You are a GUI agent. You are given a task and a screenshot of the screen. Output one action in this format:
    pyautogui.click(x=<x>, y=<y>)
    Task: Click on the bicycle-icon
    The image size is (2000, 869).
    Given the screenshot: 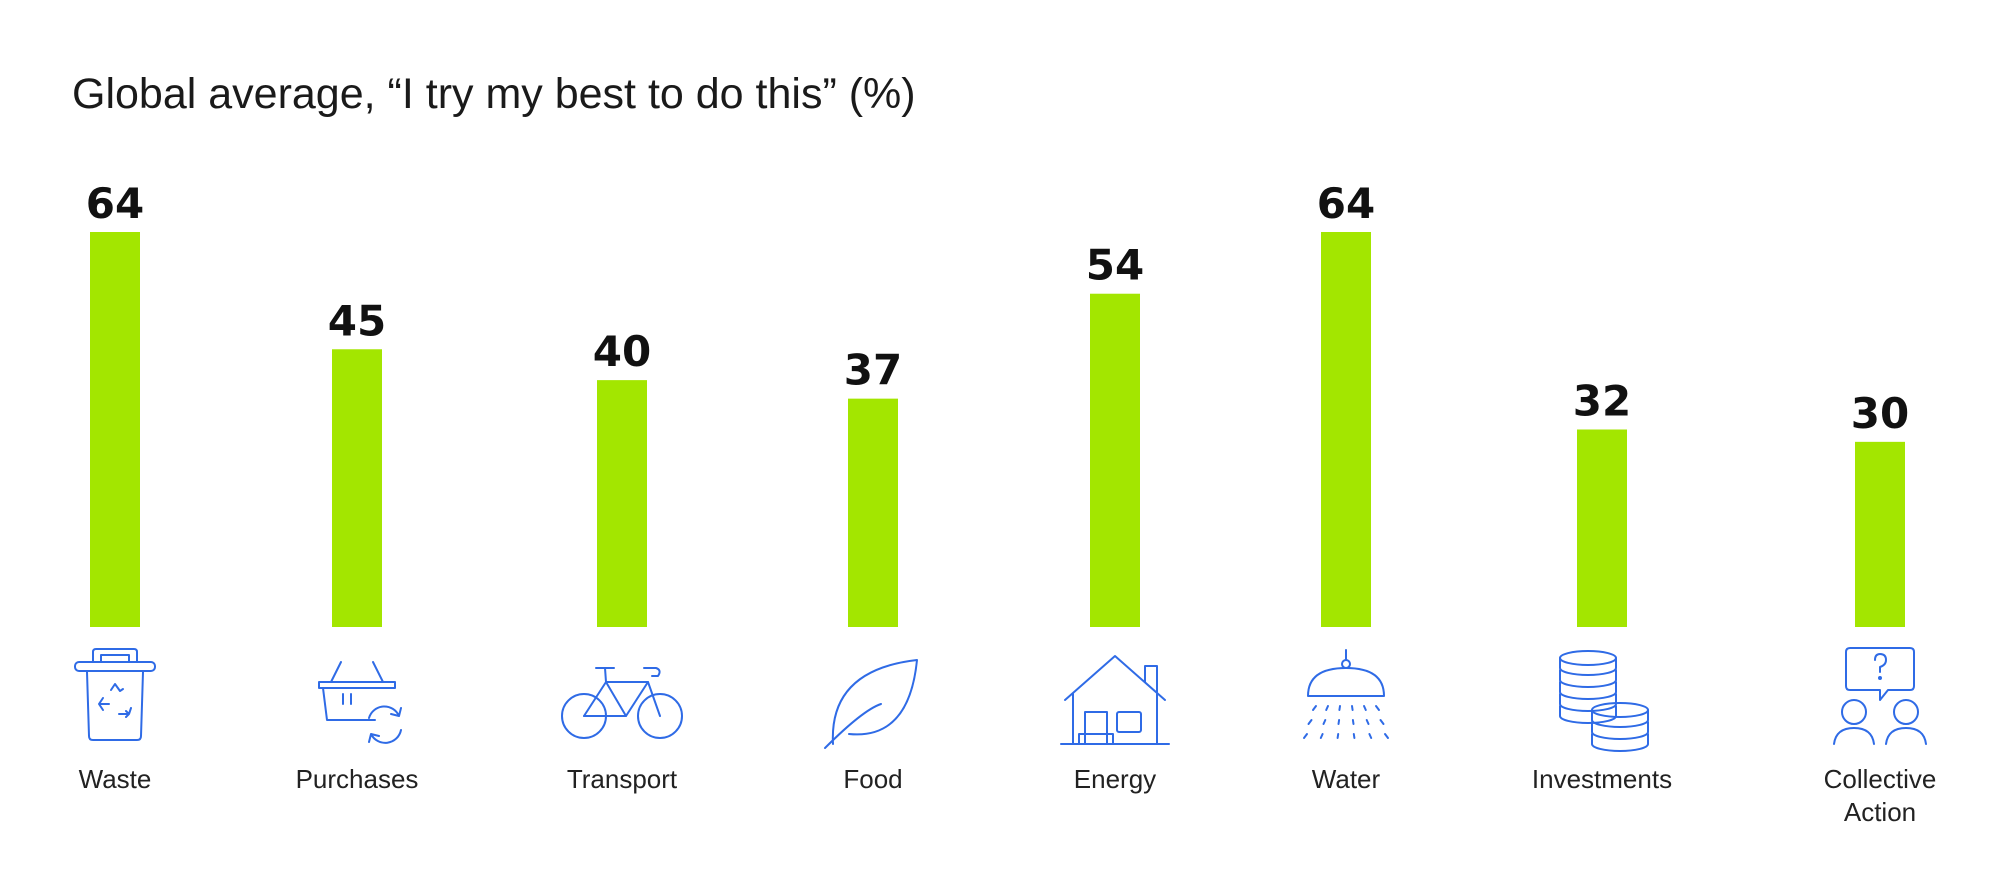 What is the action you would take?
    pyautogui.click(x=622, y=703)
    